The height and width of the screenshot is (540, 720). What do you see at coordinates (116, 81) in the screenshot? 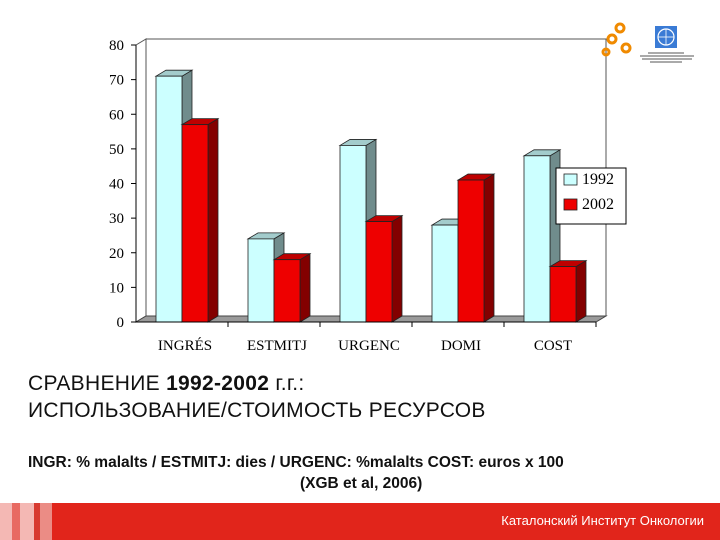
I see `y-tick-label: 70` at bounding box center [116, 81].